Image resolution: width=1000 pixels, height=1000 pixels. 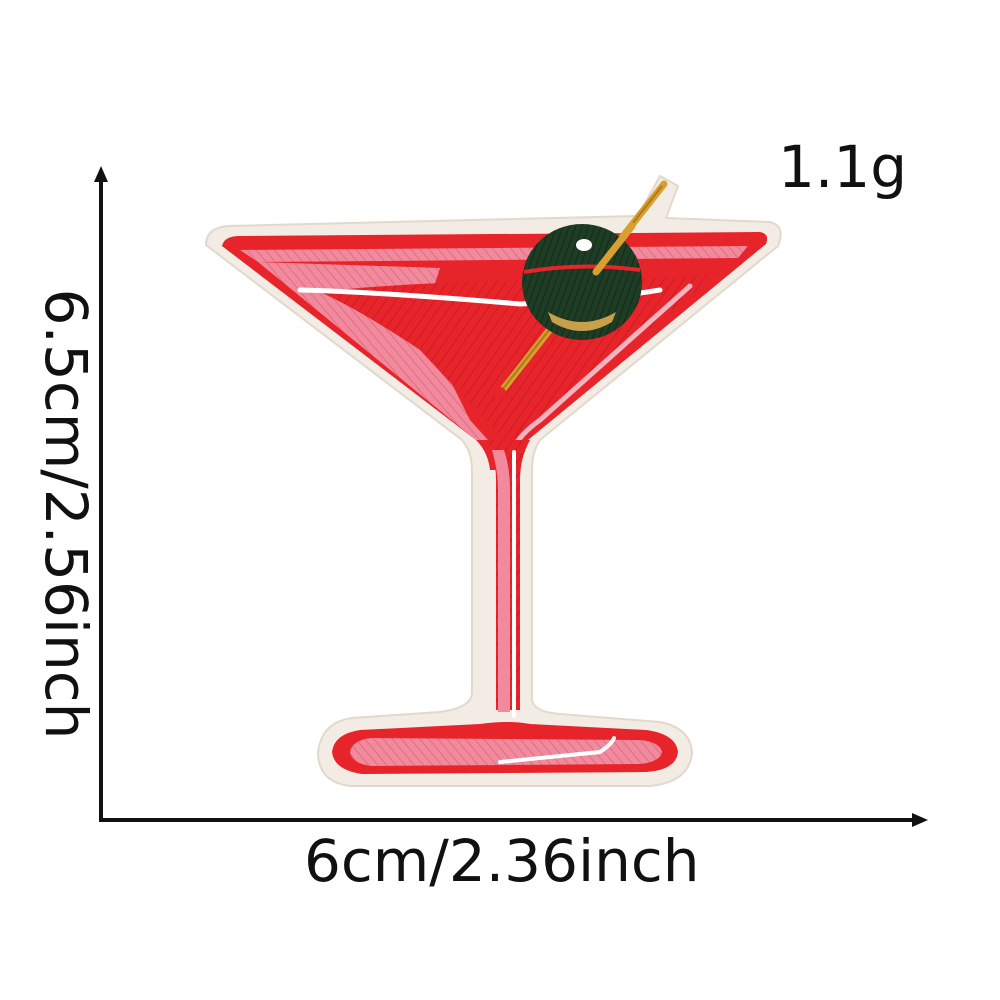 What do you see at coordinates (66, 514) in the screenshot?
I see `height-dimension-label: 6.5cm/2.56inch` at bounding box center [66, 514].